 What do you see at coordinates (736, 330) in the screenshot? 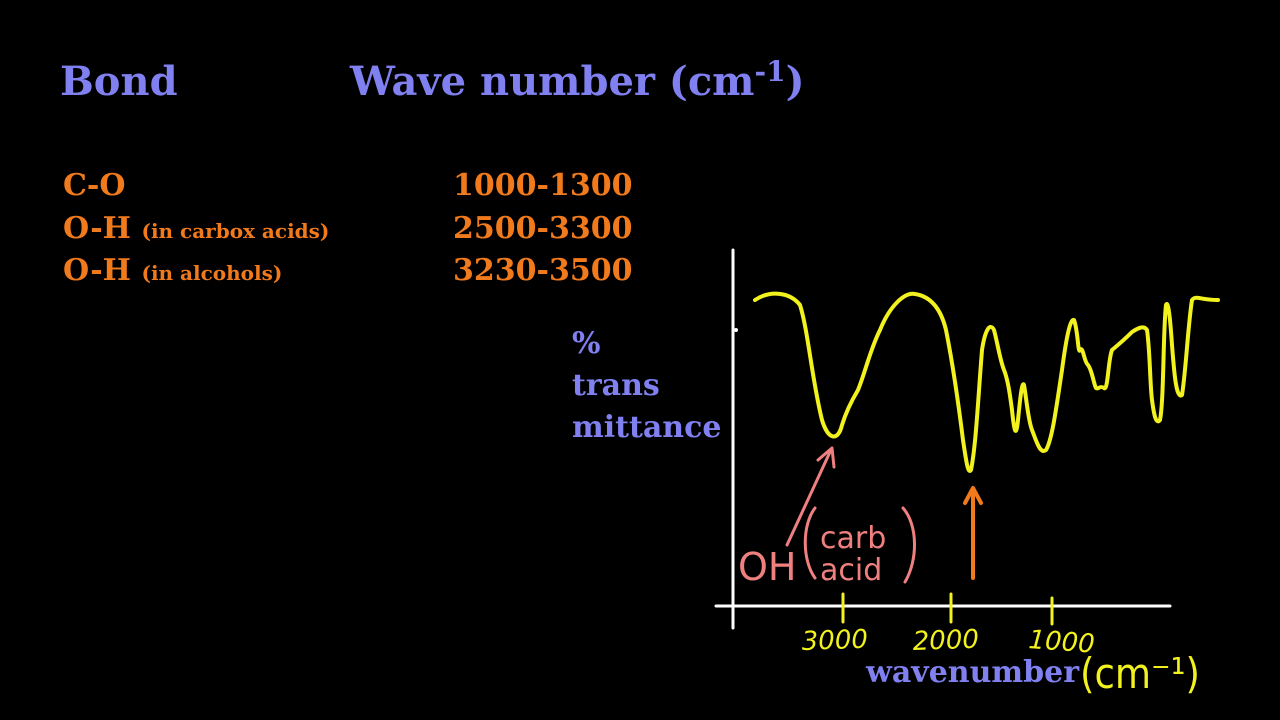
I see `y-axis-dot` at bounding box center [736, 330].